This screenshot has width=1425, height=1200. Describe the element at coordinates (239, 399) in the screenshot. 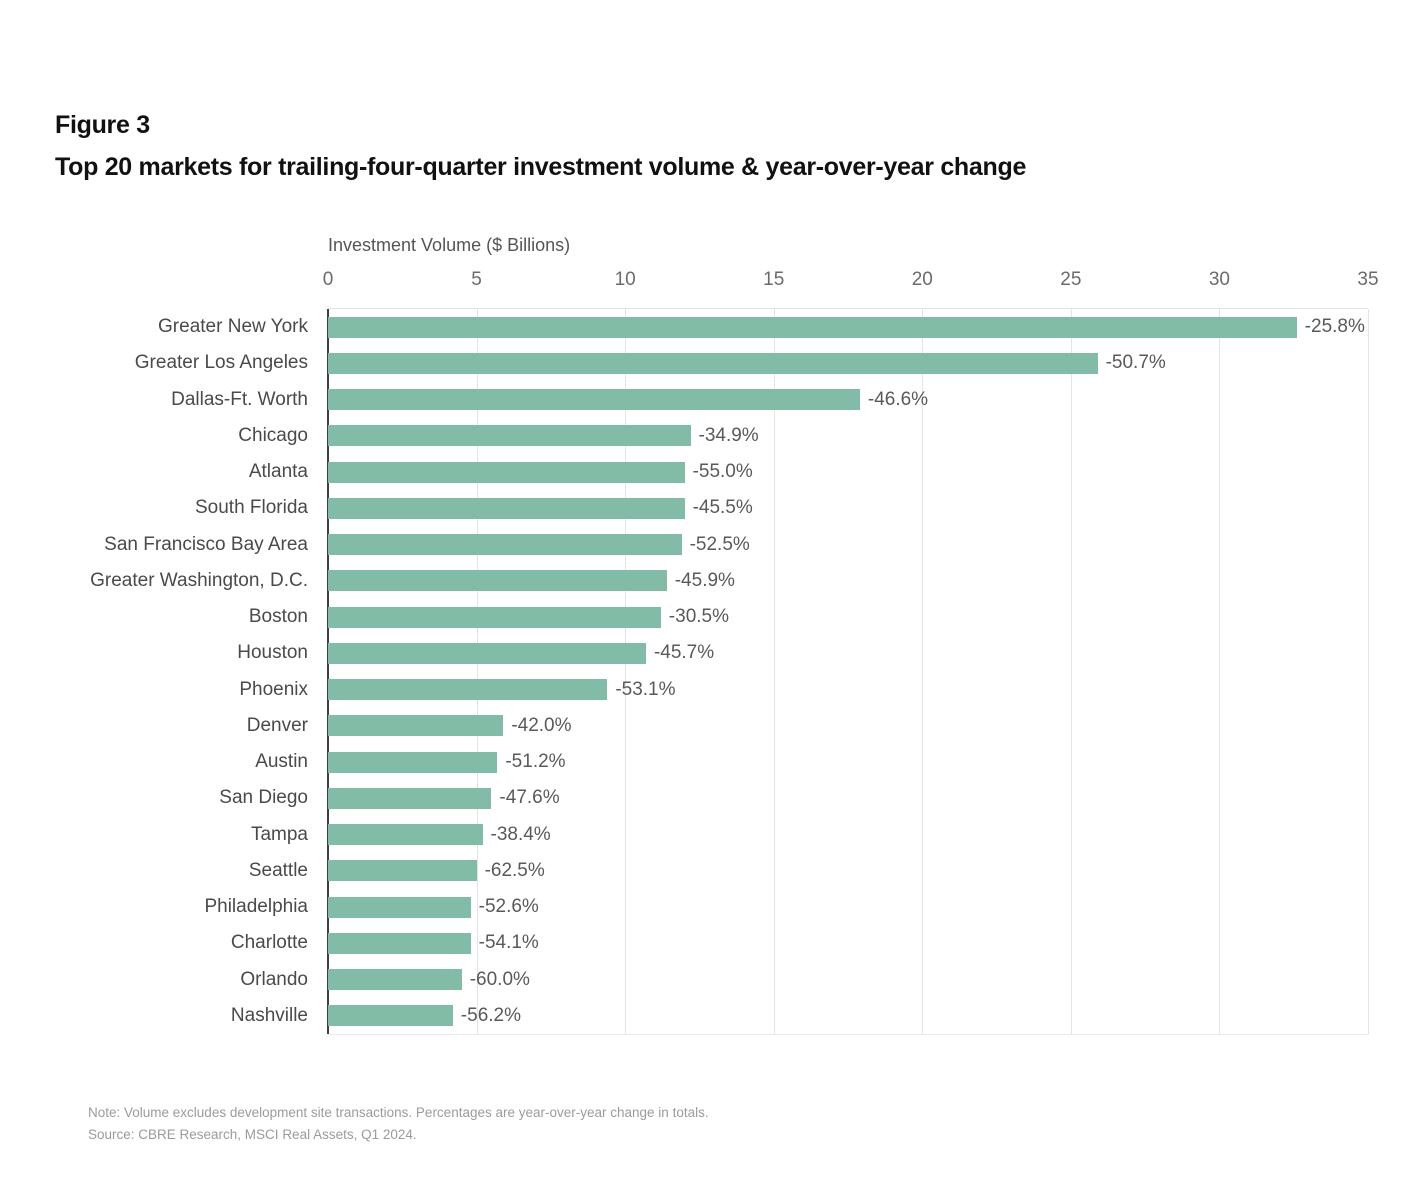

I see `category-label: Dallas-Ft. Worth` at that location.